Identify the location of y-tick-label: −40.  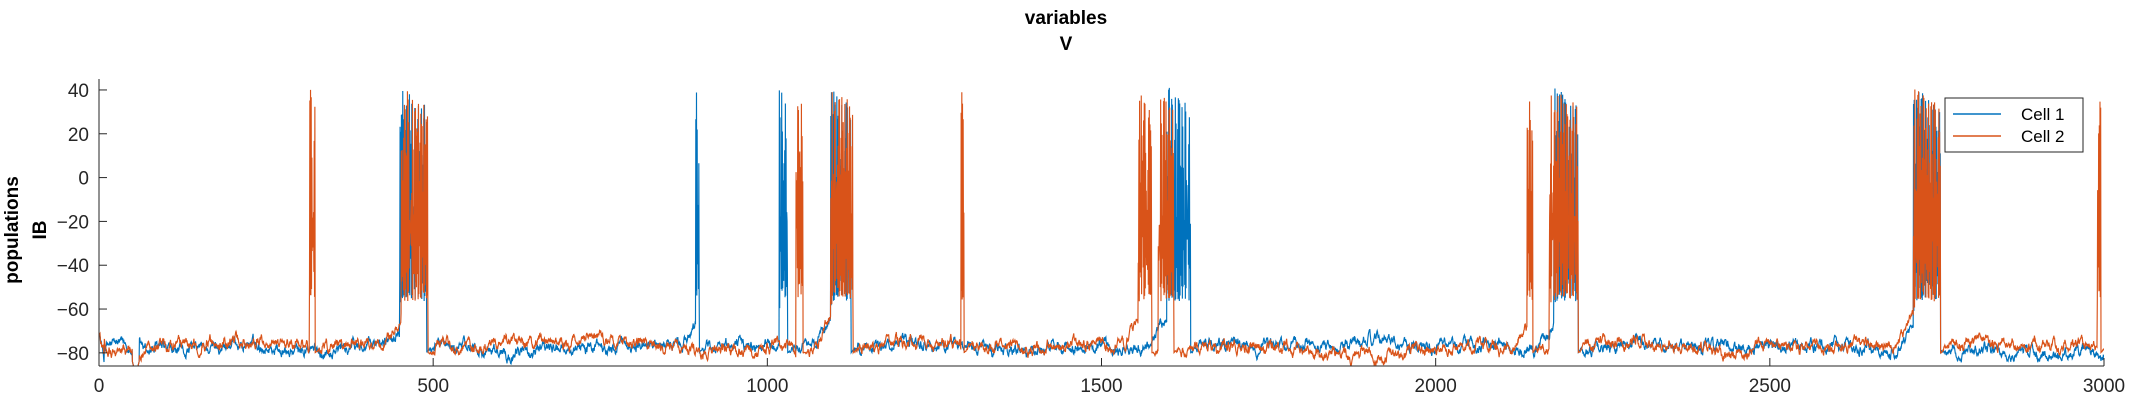
(73, 266).